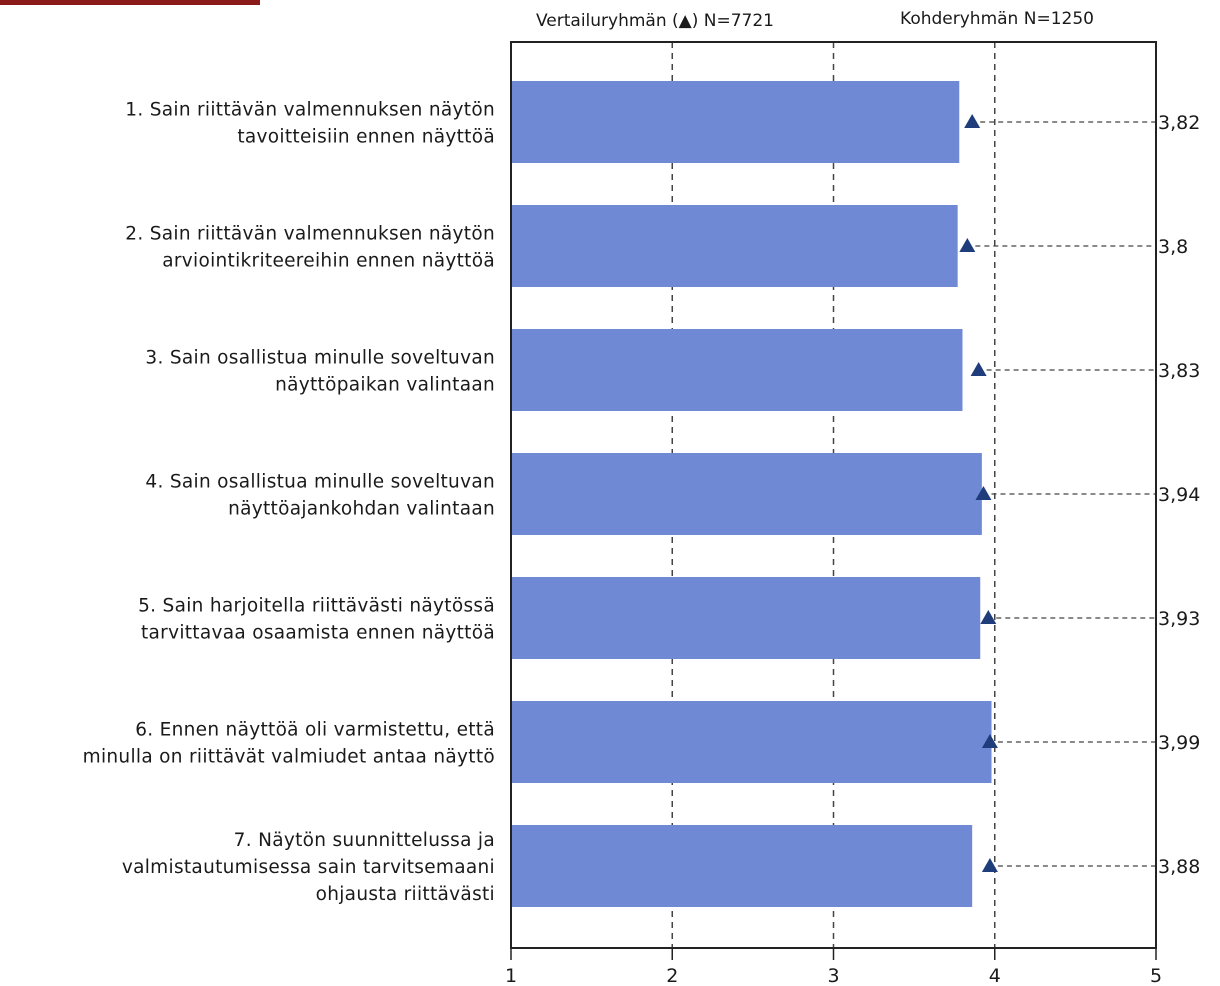  I want to click on value-label-6: 3,99, so click(1179, 743).